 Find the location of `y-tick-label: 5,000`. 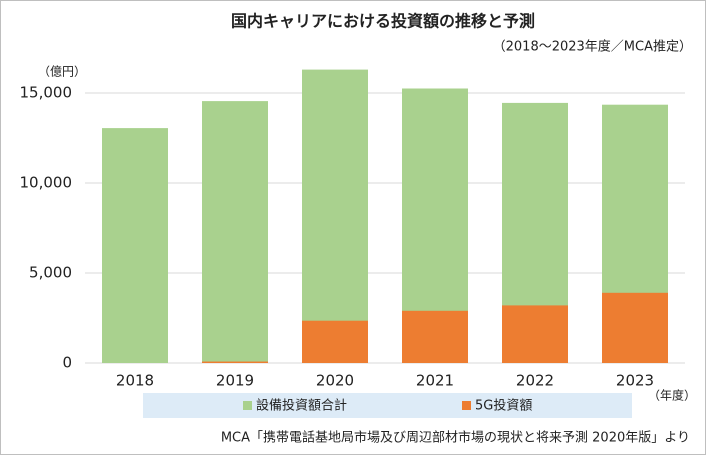

y-tick-label: 5,000 is located at coordinates (50, 273).